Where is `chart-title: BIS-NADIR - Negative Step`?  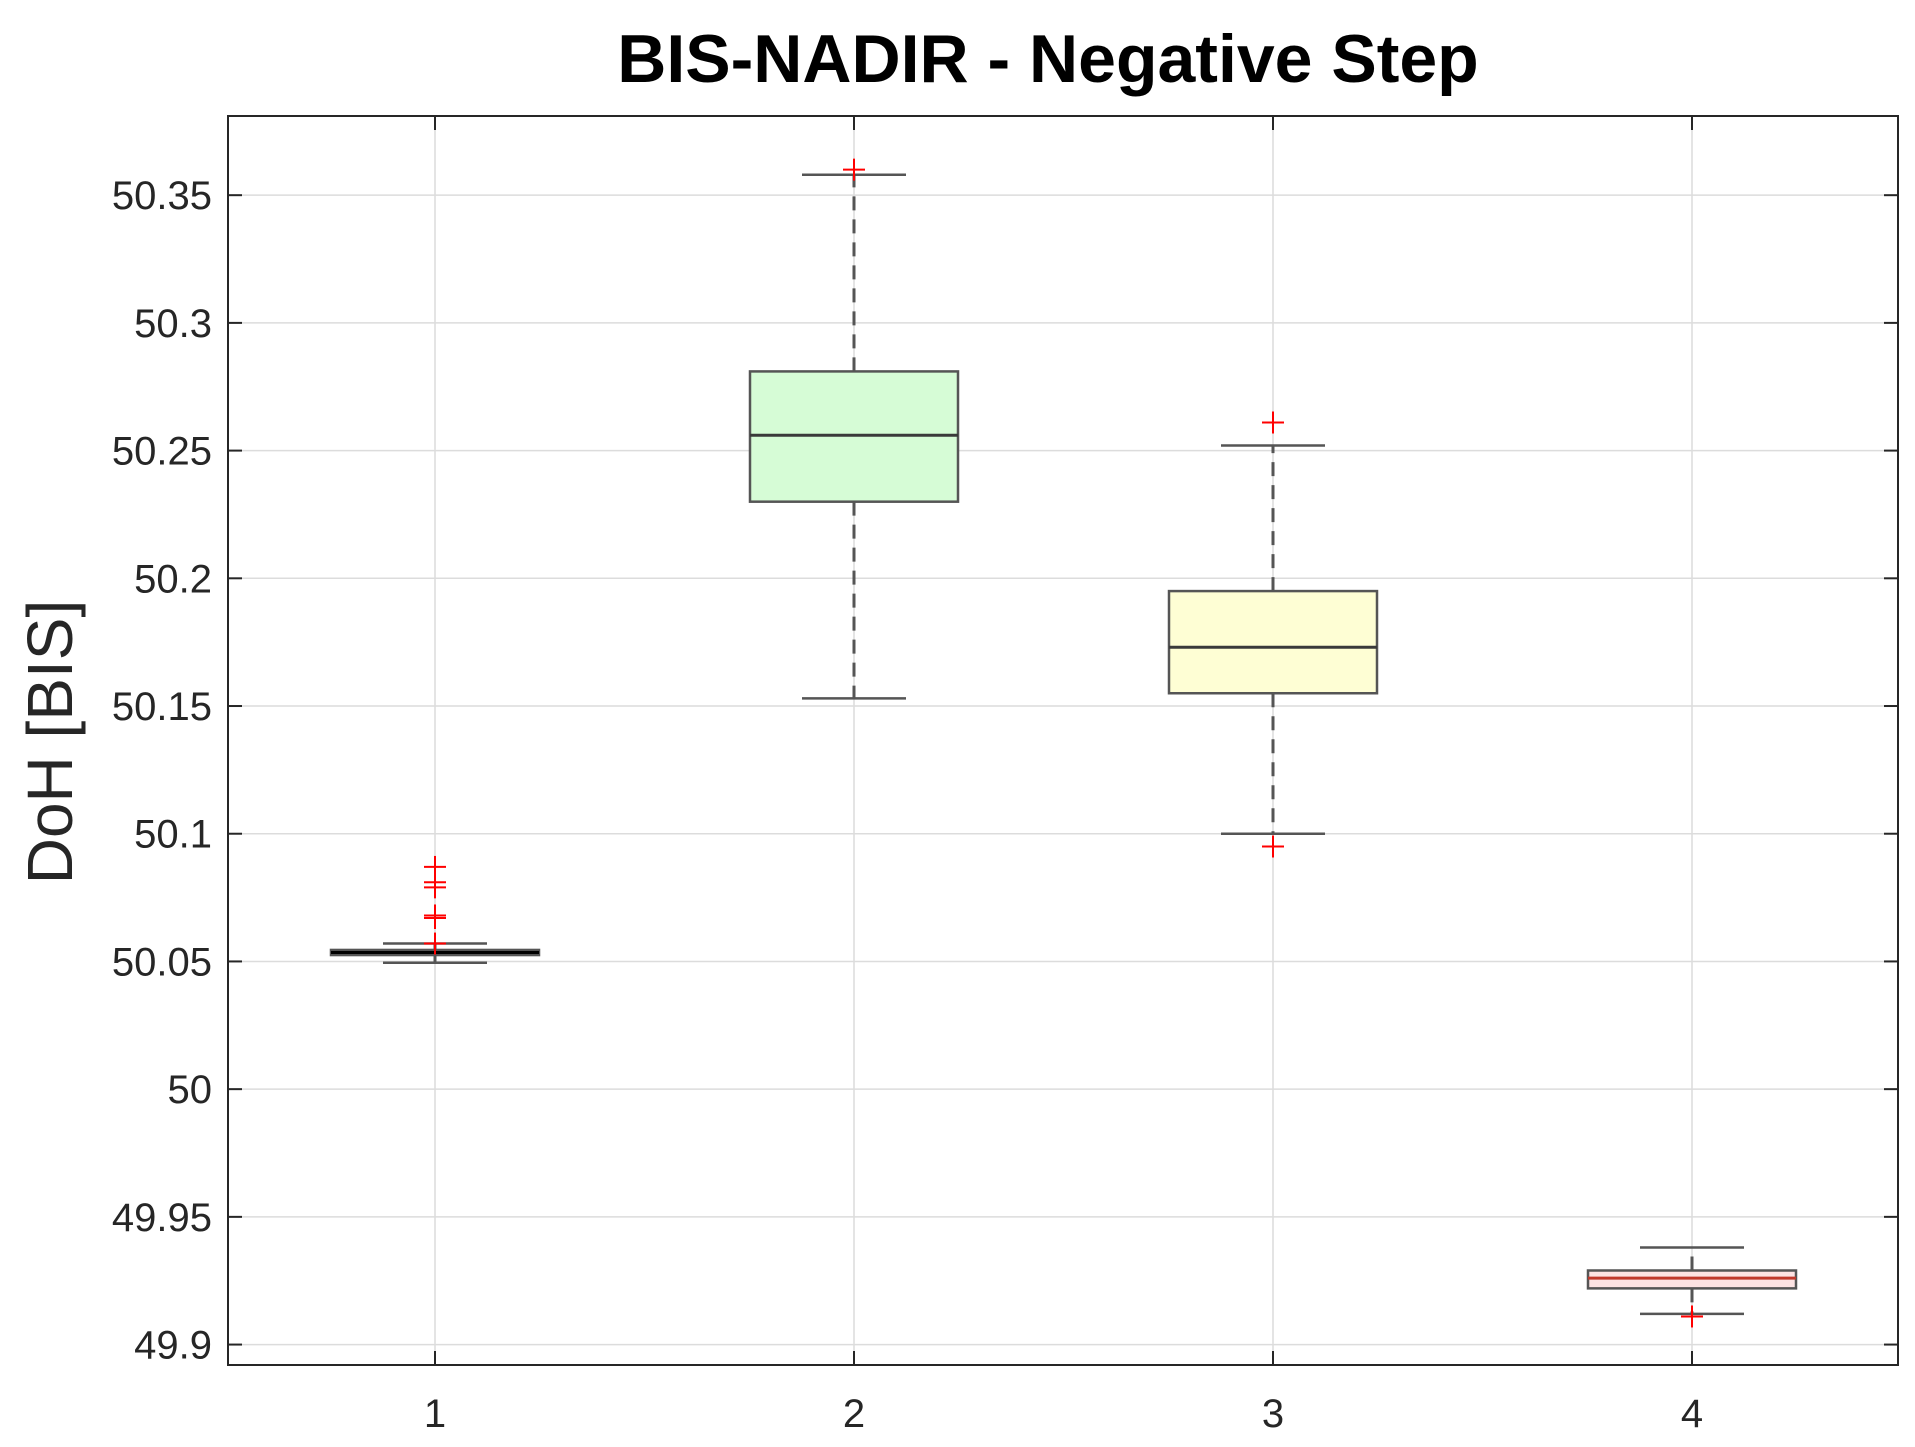 chart-title: BIS-NADIR - Negative Step is located at coordinates (1047, 59).